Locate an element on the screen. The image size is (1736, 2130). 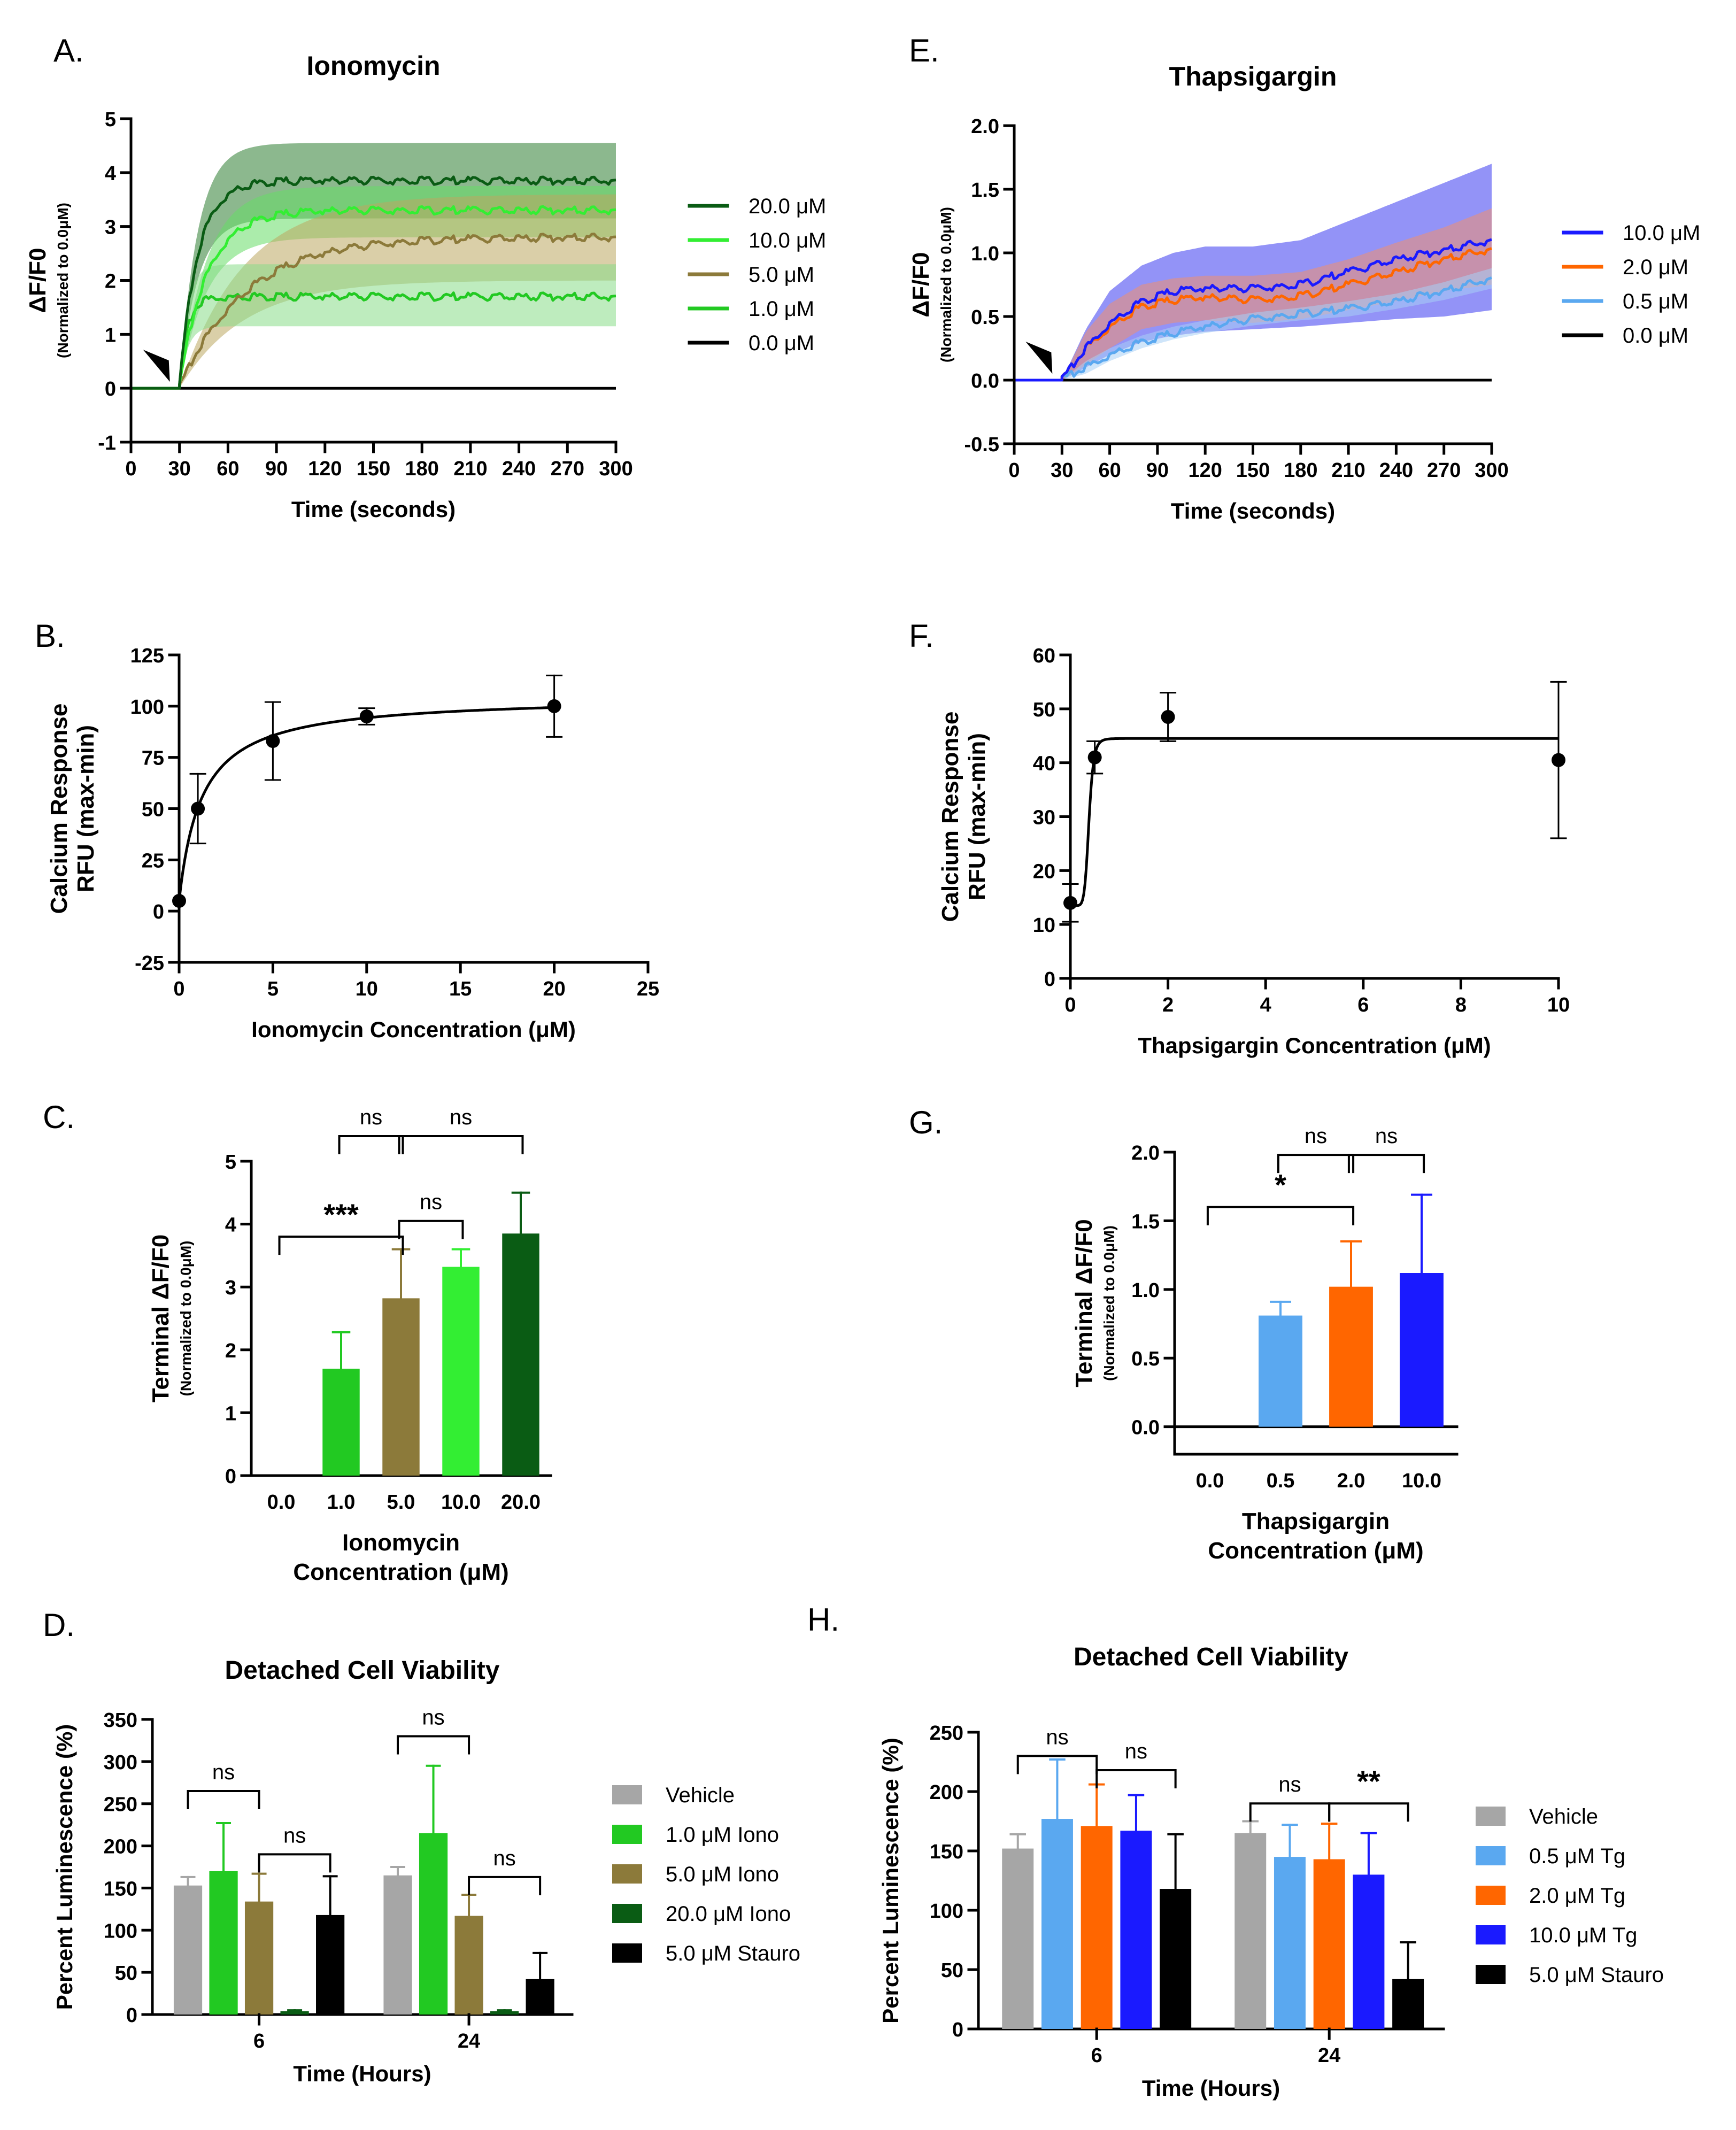
y-tick-label: -25 is located at coordinates (149, 963).